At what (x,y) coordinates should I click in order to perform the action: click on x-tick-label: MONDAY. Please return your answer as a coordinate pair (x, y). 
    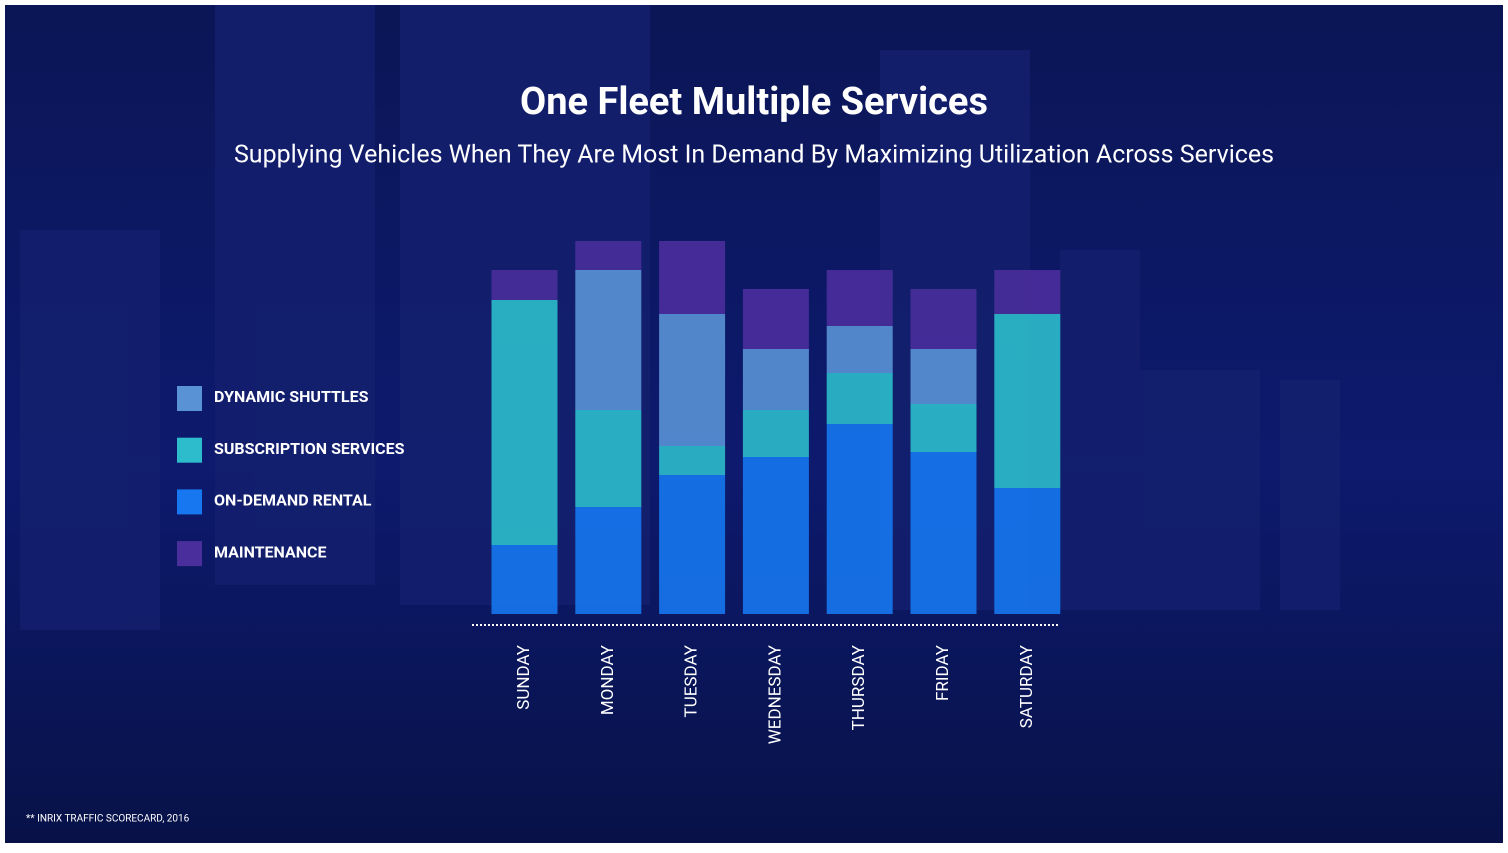
    Looking at the image, I should click on (608, 679).